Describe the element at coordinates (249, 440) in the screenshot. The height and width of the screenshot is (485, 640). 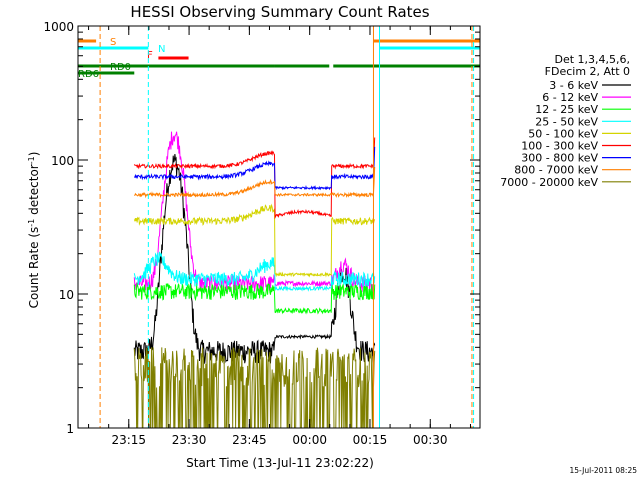
I see `x-tick-label: 23:45` at that location.